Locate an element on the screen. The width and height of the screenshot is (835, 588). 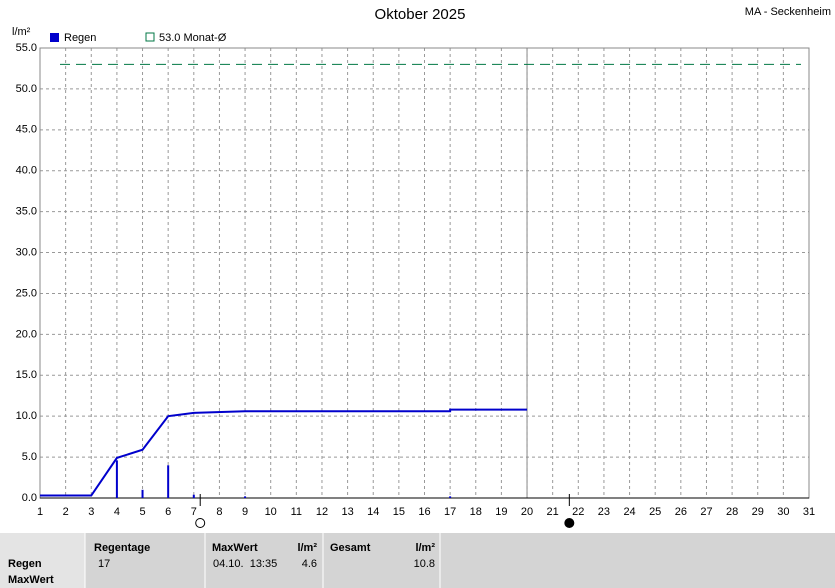
legend-label: Regen is located at coordinates (80, 38).